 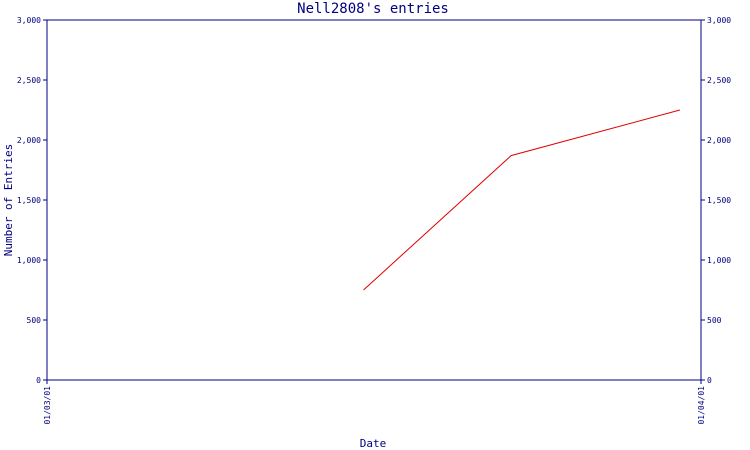 What do you see at coordinates (29, 80) in the screenshot?
I see `y-tick-label-left: 2,500` at bounding box center [29, 80].